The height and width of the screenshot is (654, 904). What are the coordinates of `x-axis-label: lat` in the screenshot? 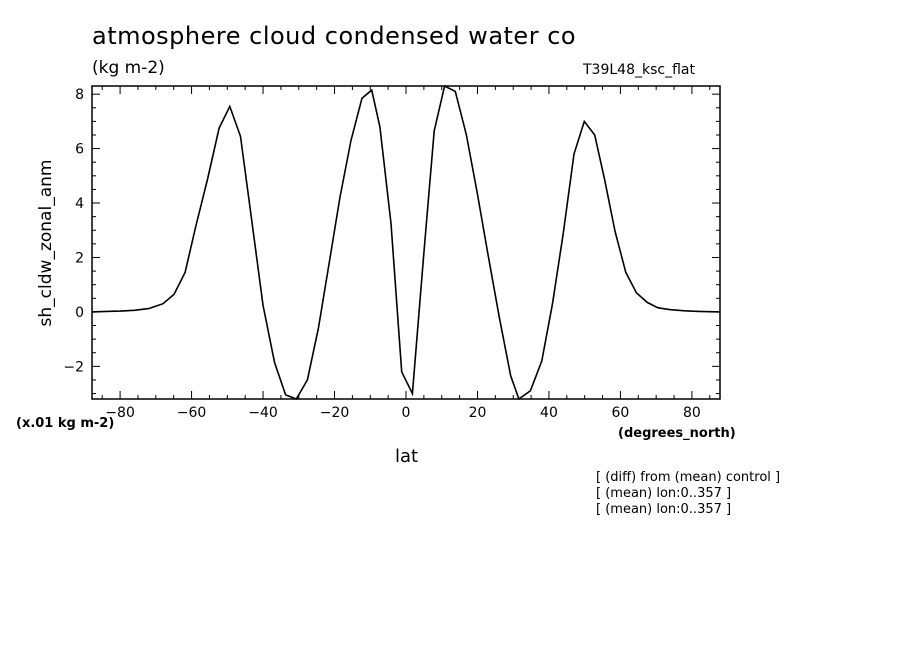 It's located at (407, 456).